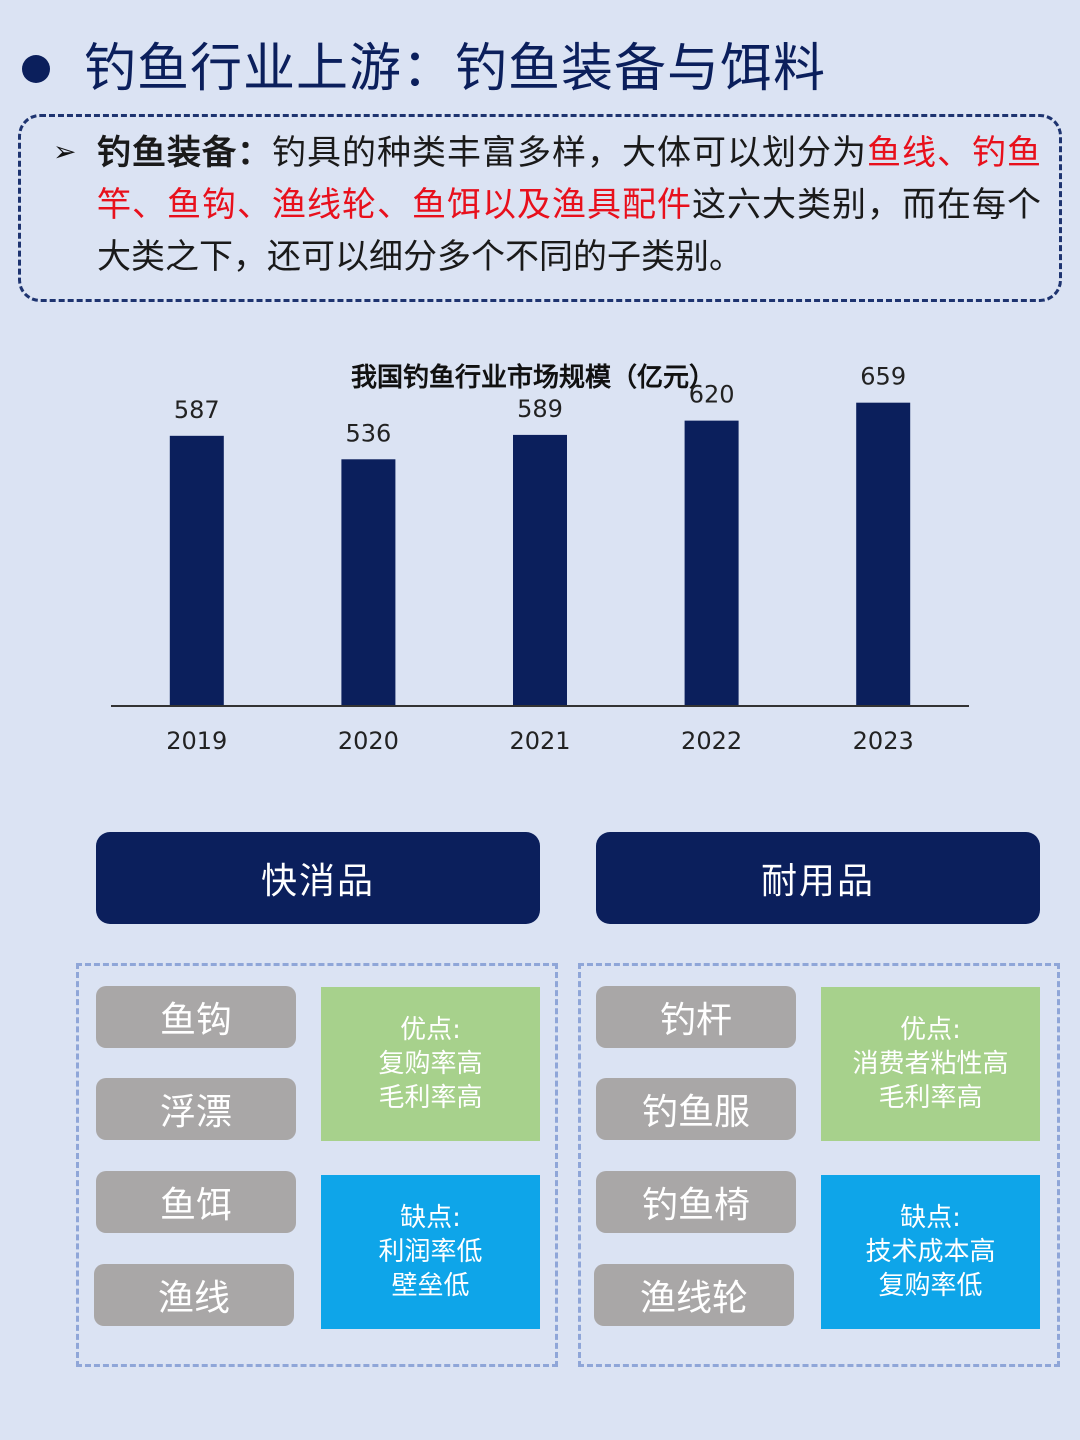 The width and height of the screenshot is (1080, 1440). Describe the element at coordinates (368, 741) in the screenshot. I see `x-tick-2020: 2020` at that location.